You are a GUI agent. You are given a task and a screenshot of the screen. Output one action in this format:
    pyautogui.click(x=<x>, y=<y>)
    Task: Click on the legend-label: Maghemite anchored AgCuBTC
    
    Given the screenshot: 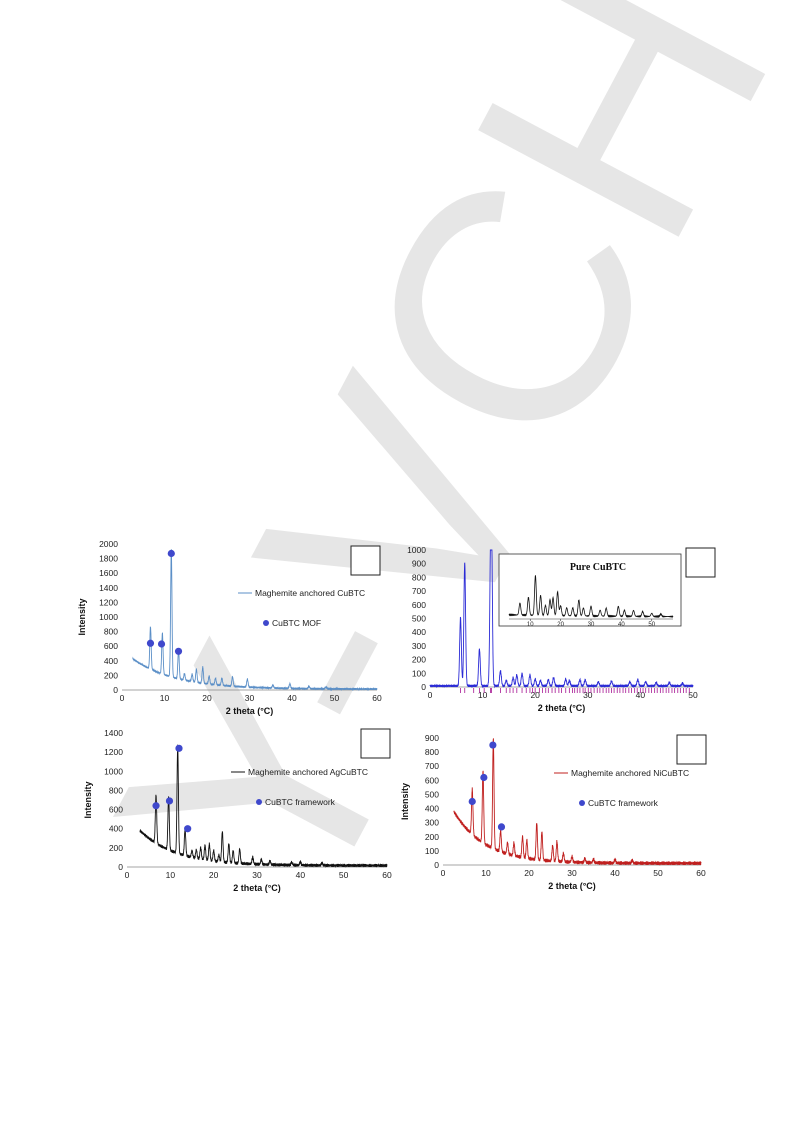 What is the action you would take?
    pyautogui.click(x=308, y=772)
    